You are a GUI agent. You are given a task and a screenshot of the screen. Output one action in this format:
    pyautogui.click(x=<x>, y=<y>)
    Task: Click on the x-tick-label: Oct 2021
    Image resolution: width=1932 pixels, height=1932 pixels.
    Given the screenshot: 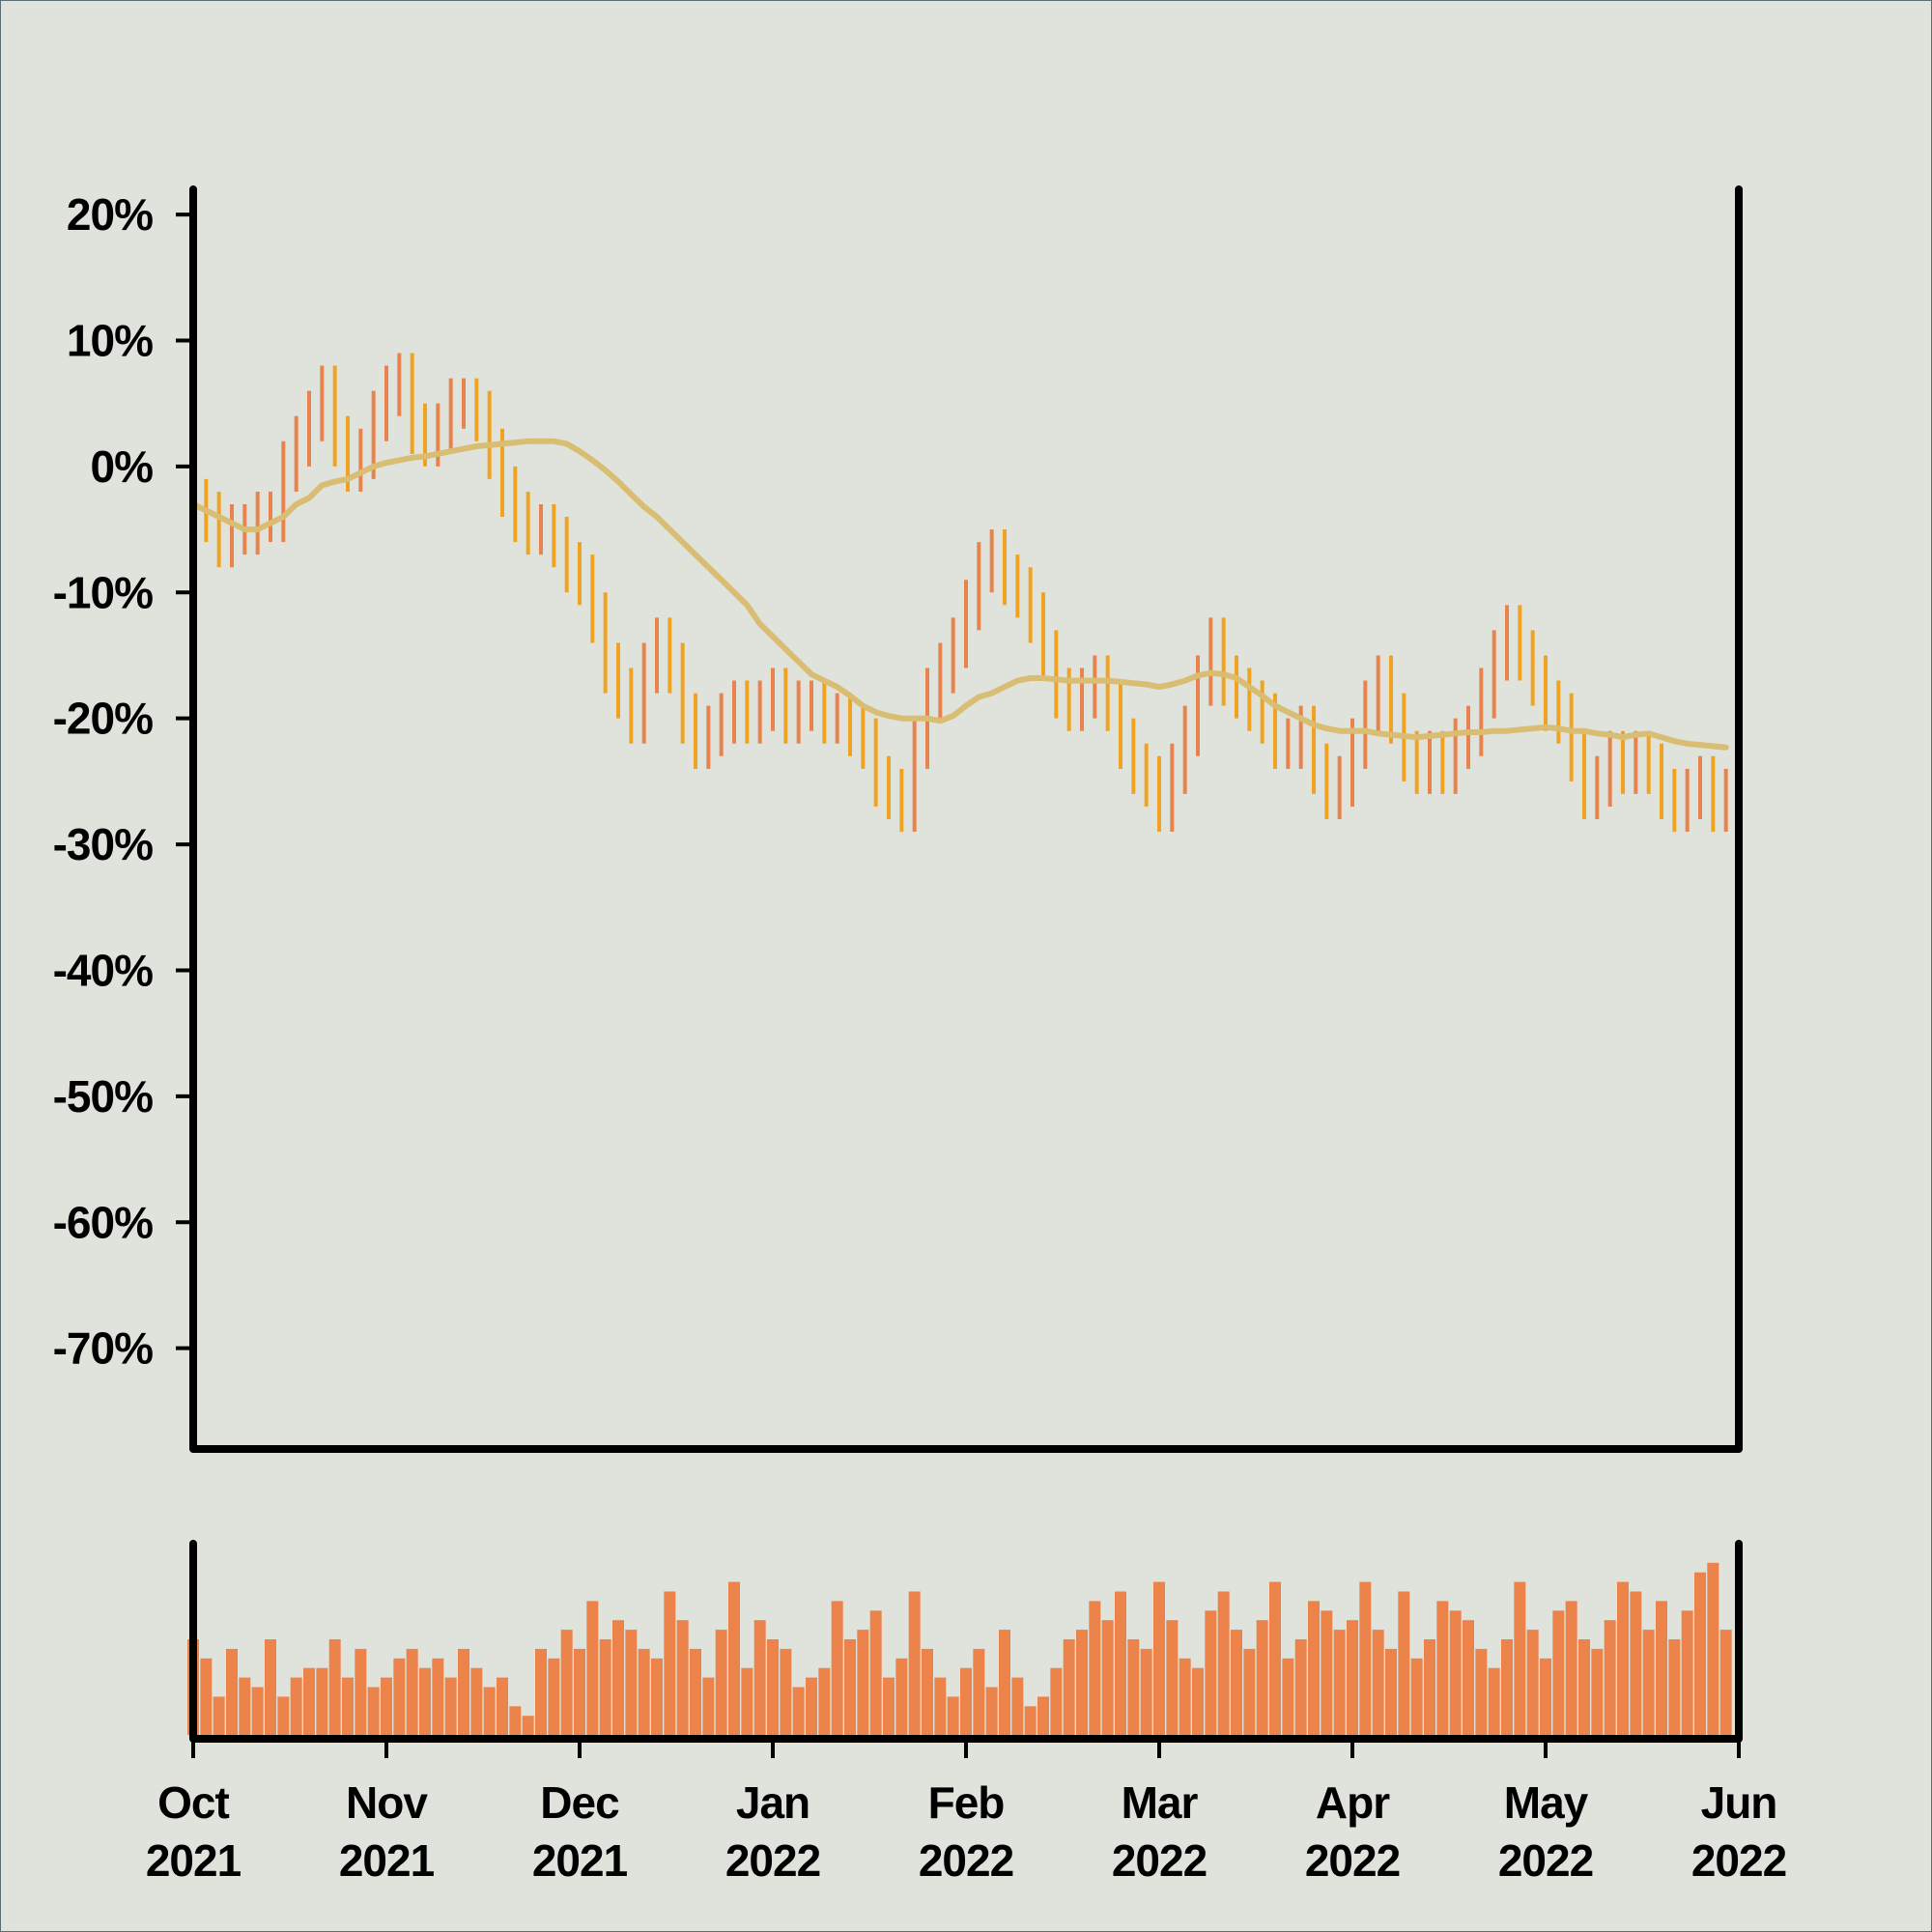 What is the action you would take?
    pyautogui.click(x=194, y=1831)
    